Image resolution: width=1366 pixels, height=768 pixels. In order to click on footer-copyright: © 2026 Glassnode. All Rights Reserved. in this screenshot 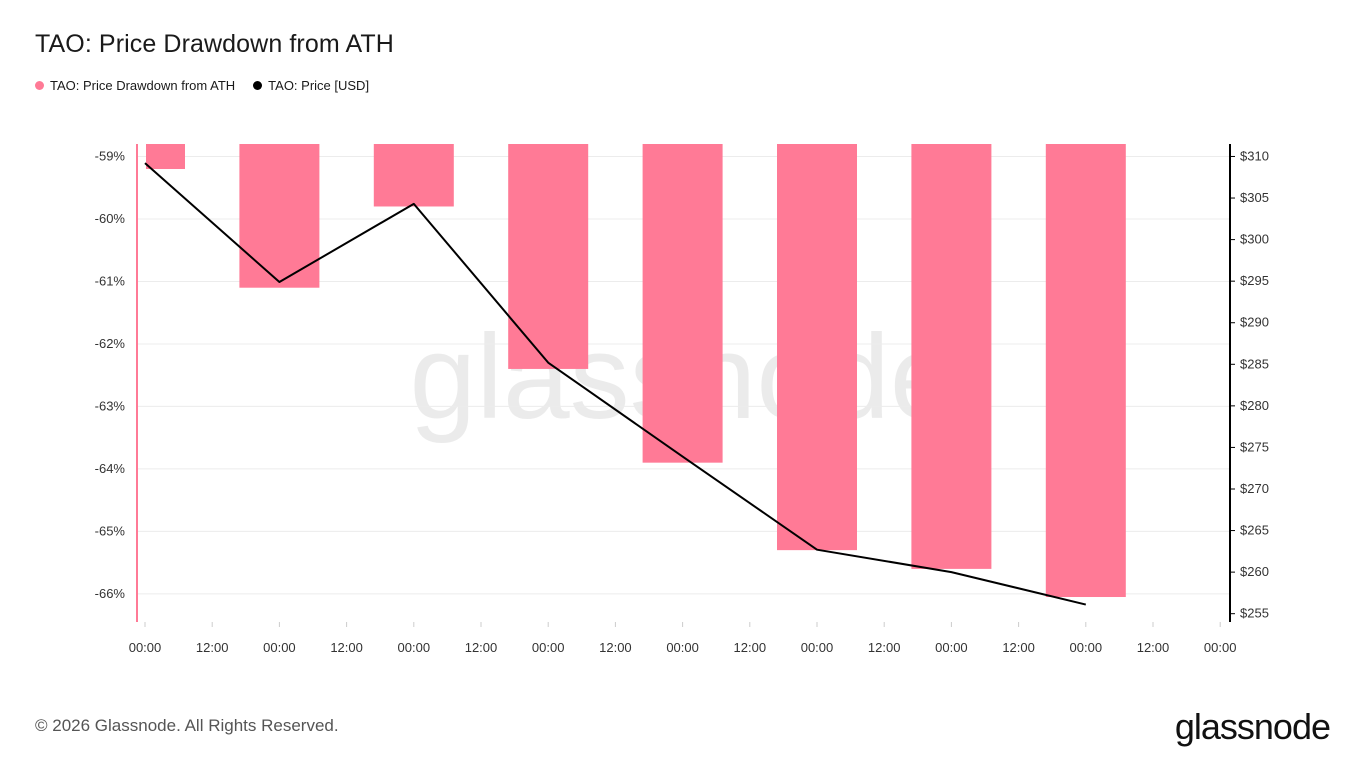, I will do `click(187, 725)`.